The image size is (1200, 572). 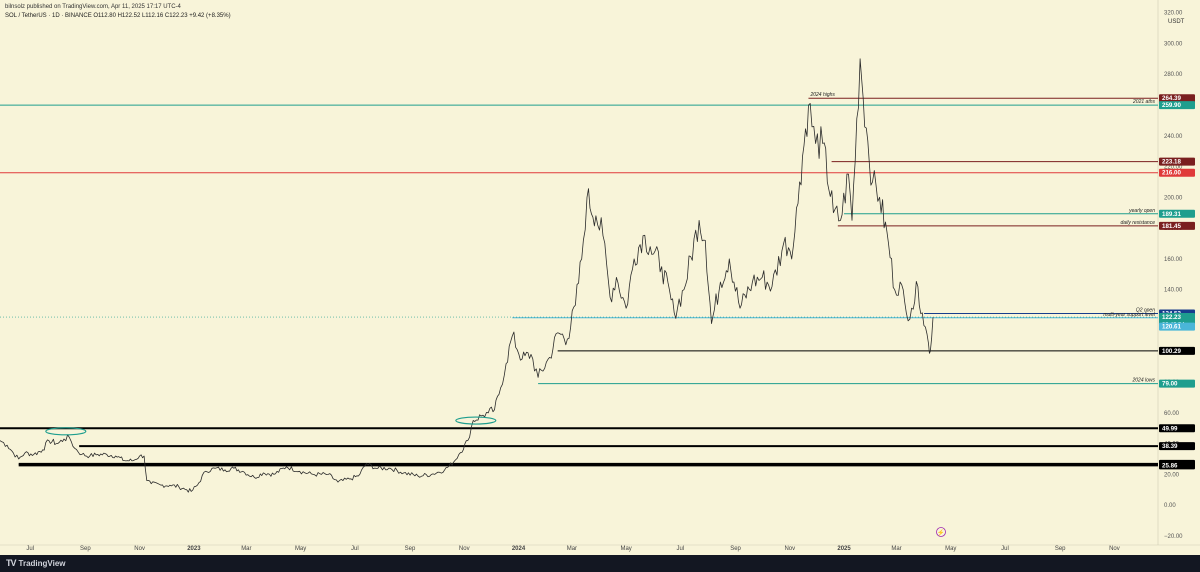 I want to click on price-tag-text: 25.86, so click(x=1170, y=465).